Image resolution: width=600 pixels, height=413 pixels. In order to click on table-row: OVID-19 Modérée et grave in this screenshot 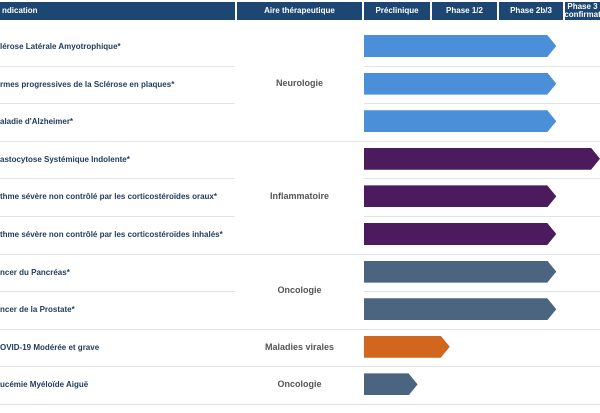, I will do `click(300, 347)`.